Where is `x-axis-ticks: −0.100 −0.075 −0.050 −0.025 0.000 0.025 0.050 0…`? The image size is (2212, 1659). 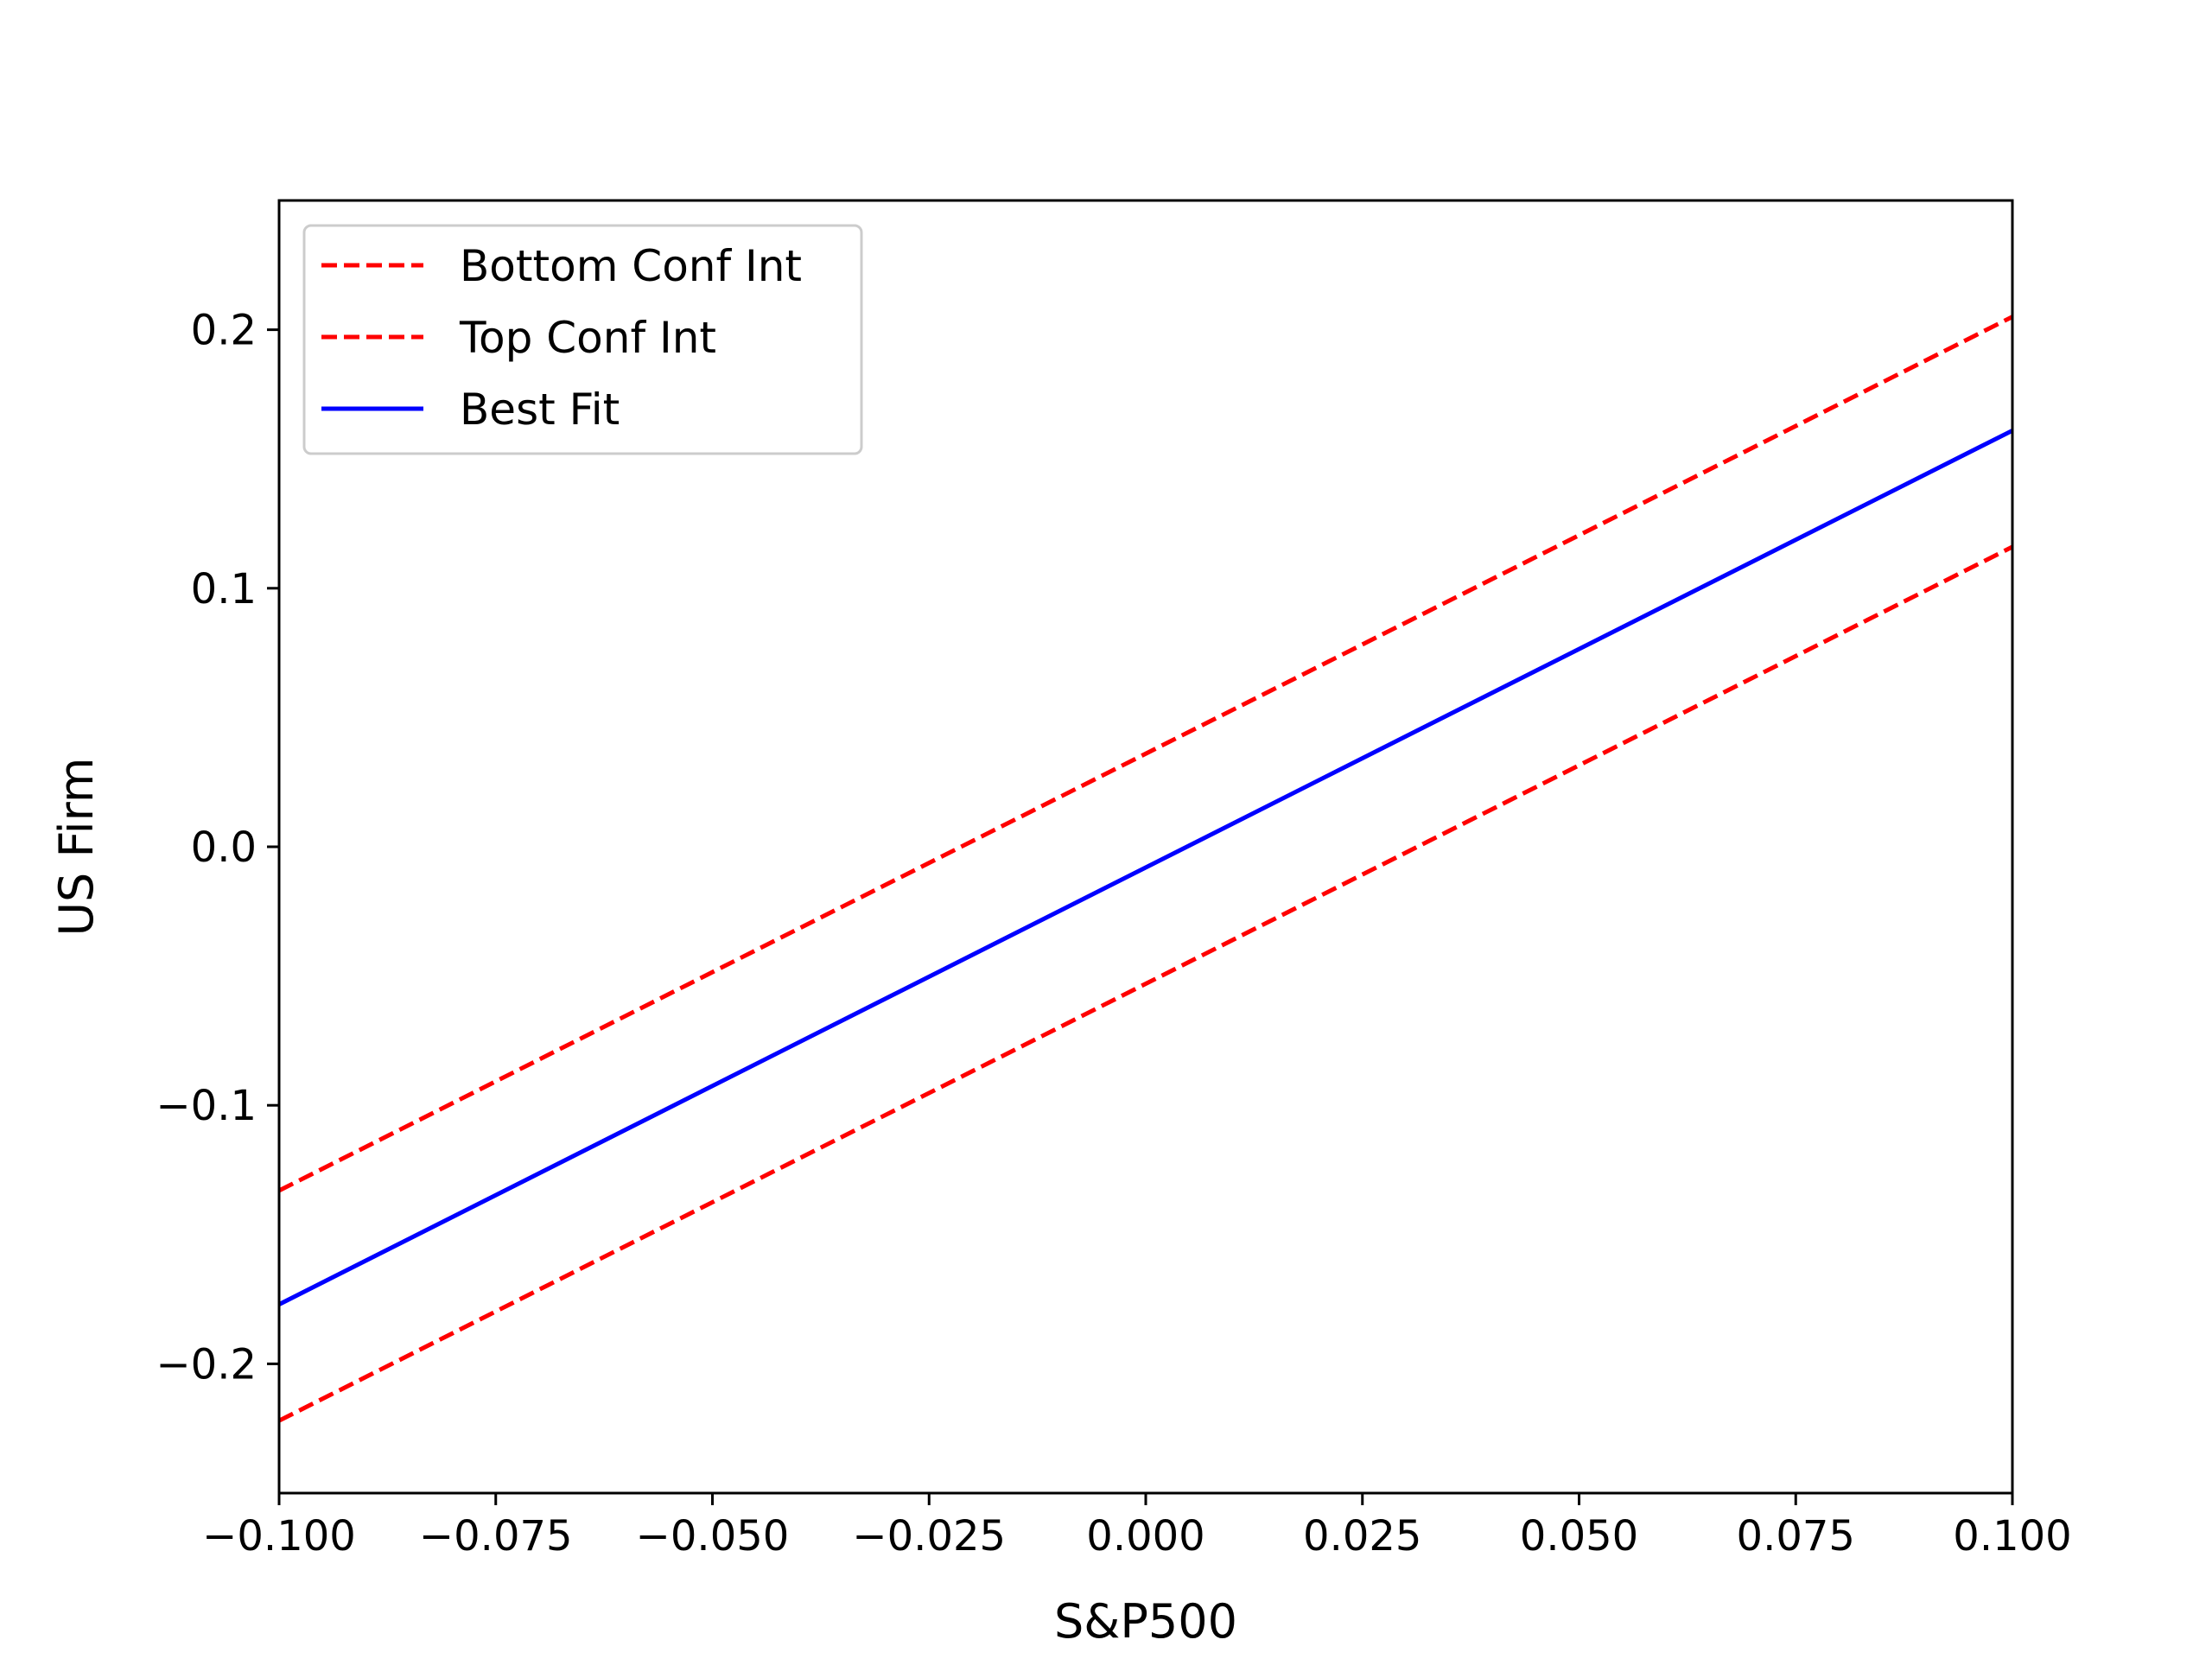
x-axis-ticks: −0.100 −0.075 −0.050 −0.025 0.000 0.025 0.050 0… is located at coordinates (1137, 1526).